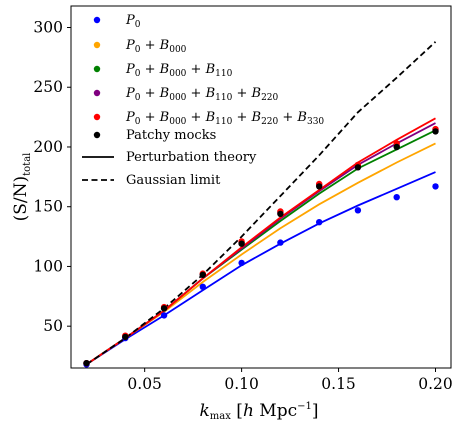 The height and width of the screenshot is (428, 457). I want to click on y-tick-label: 300, so click(48, 28).